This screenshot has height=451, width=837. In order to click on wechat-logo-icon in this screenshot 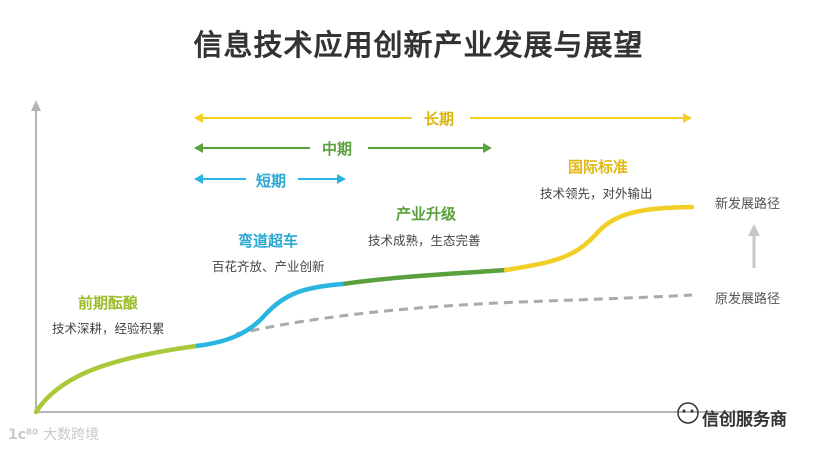, I will do `click(688, 413)`.